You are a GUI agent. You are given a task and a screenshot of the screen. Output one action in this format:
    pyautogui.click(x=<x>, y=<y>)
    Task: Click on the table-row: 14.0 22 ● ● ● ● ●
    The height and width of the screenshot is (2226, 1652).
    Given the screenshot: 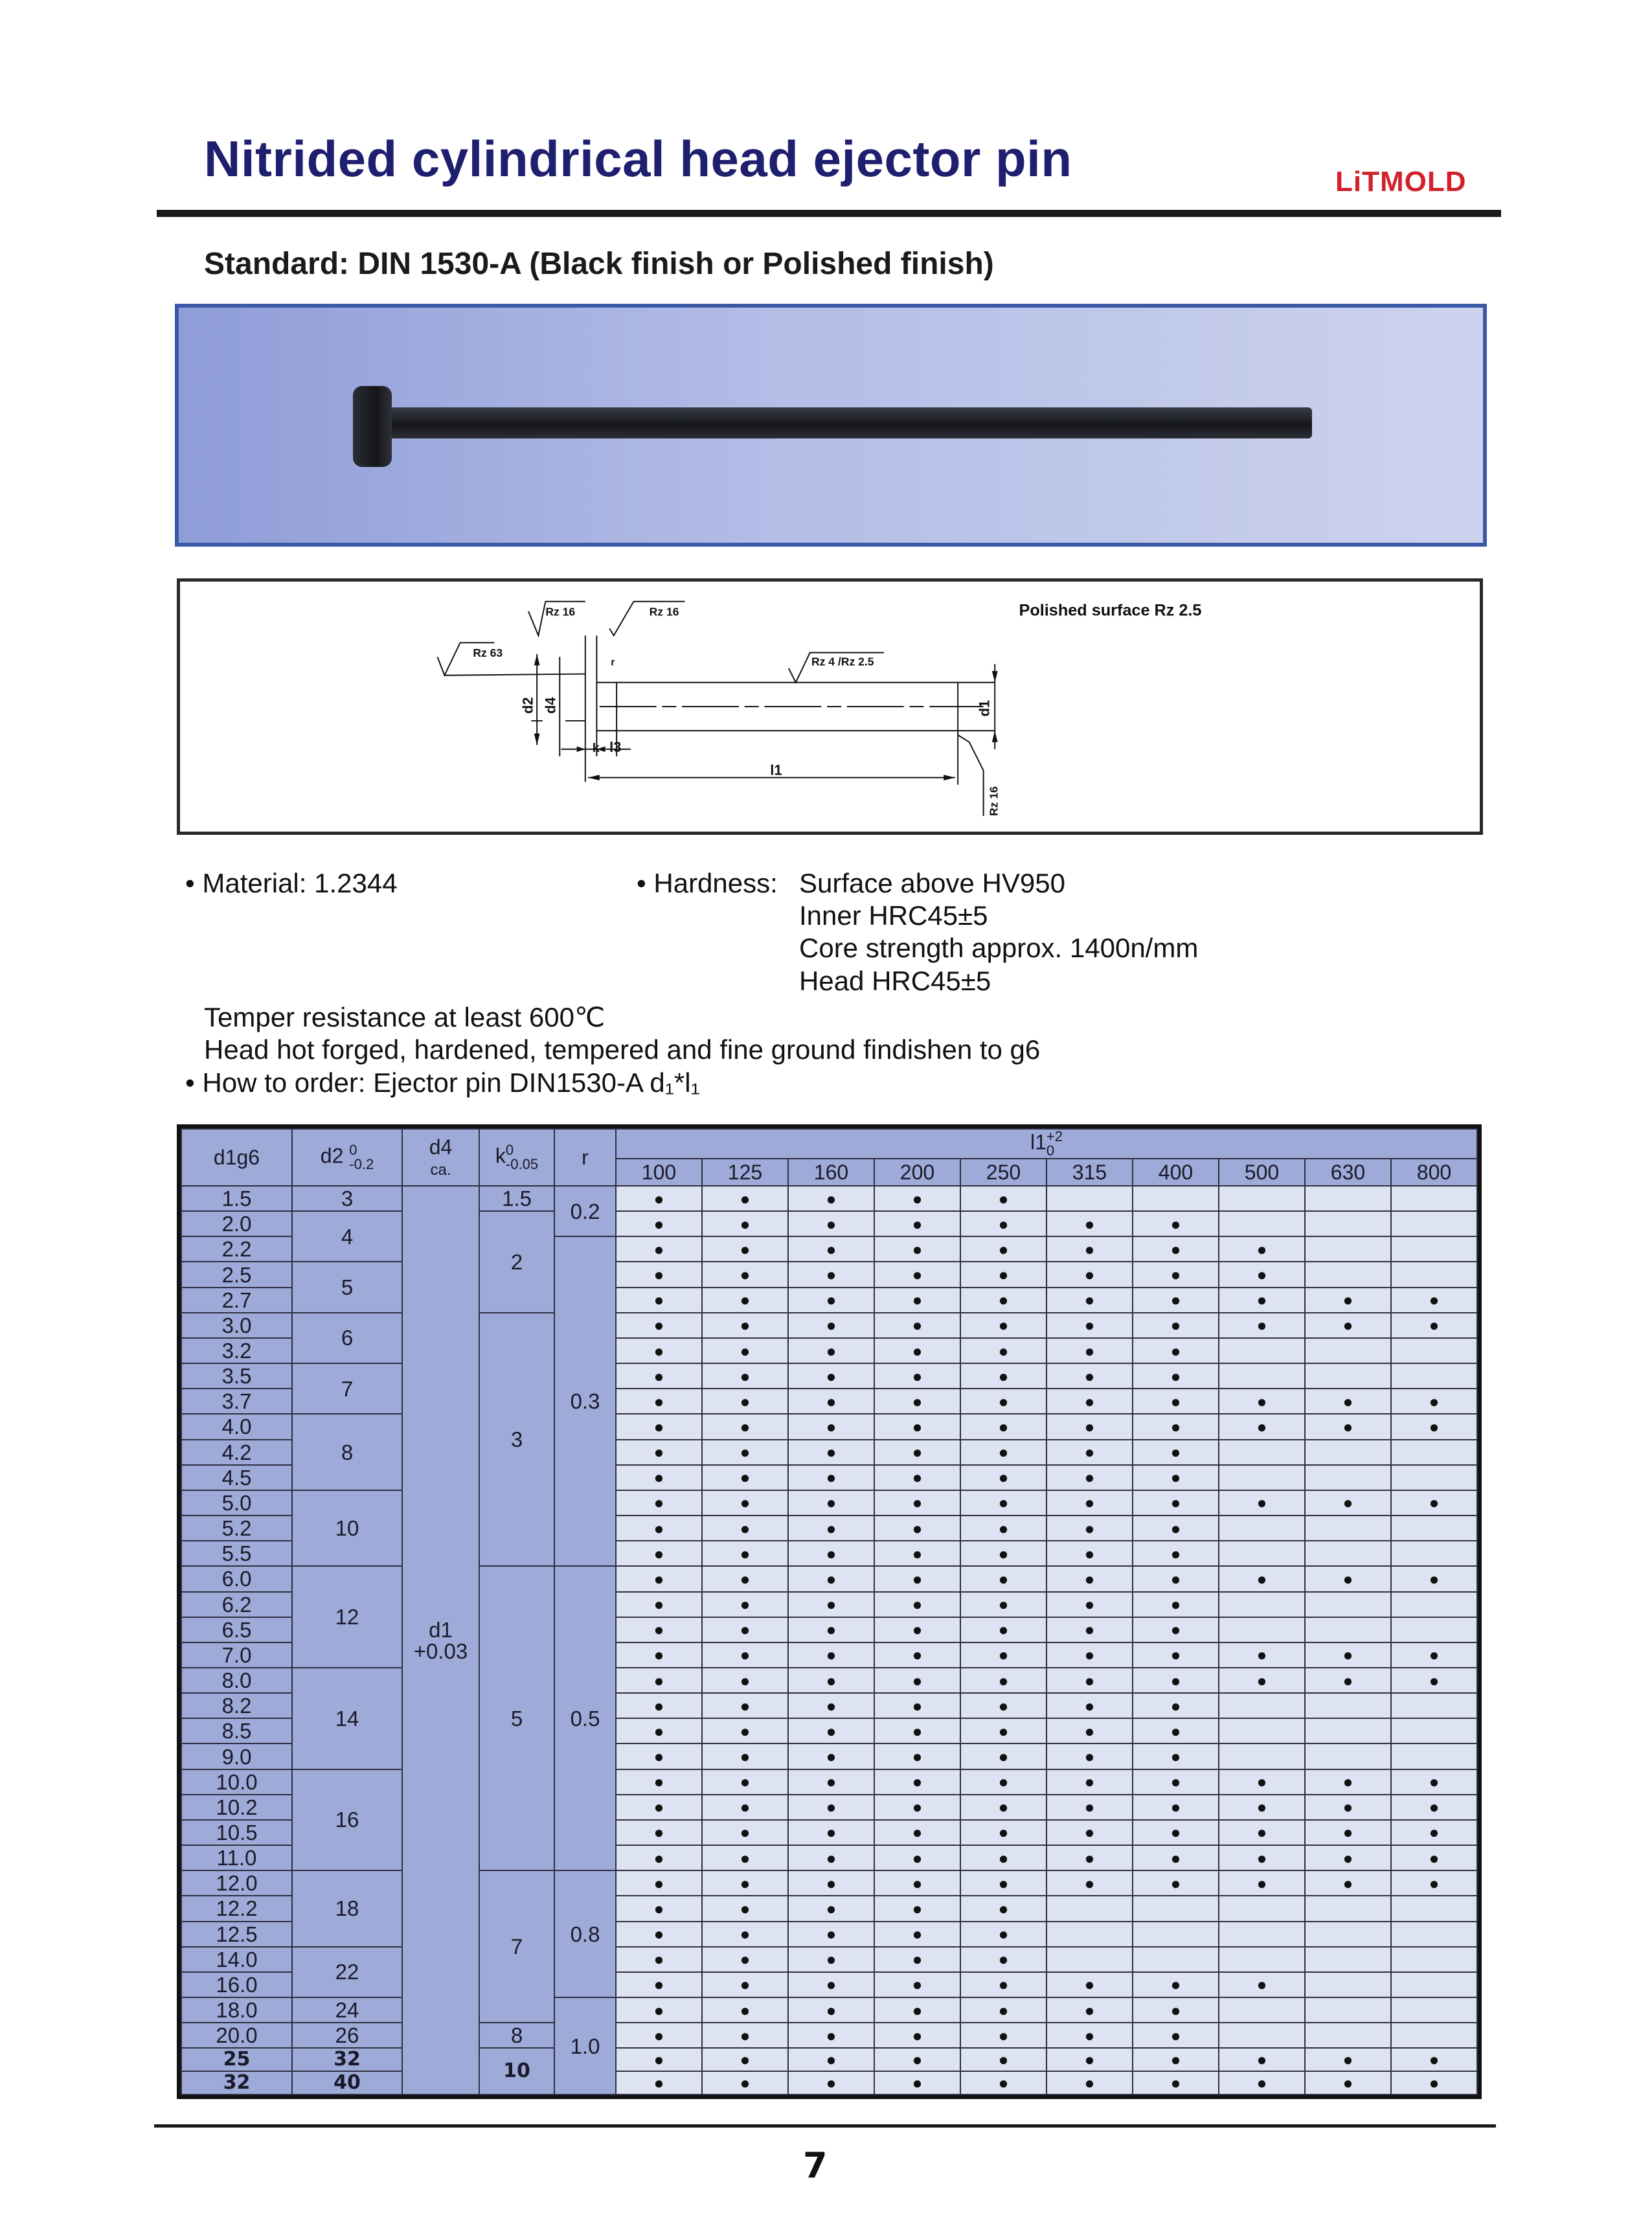 What is the action you would take?
    pyautogui.click(x=829, y=1972)
    